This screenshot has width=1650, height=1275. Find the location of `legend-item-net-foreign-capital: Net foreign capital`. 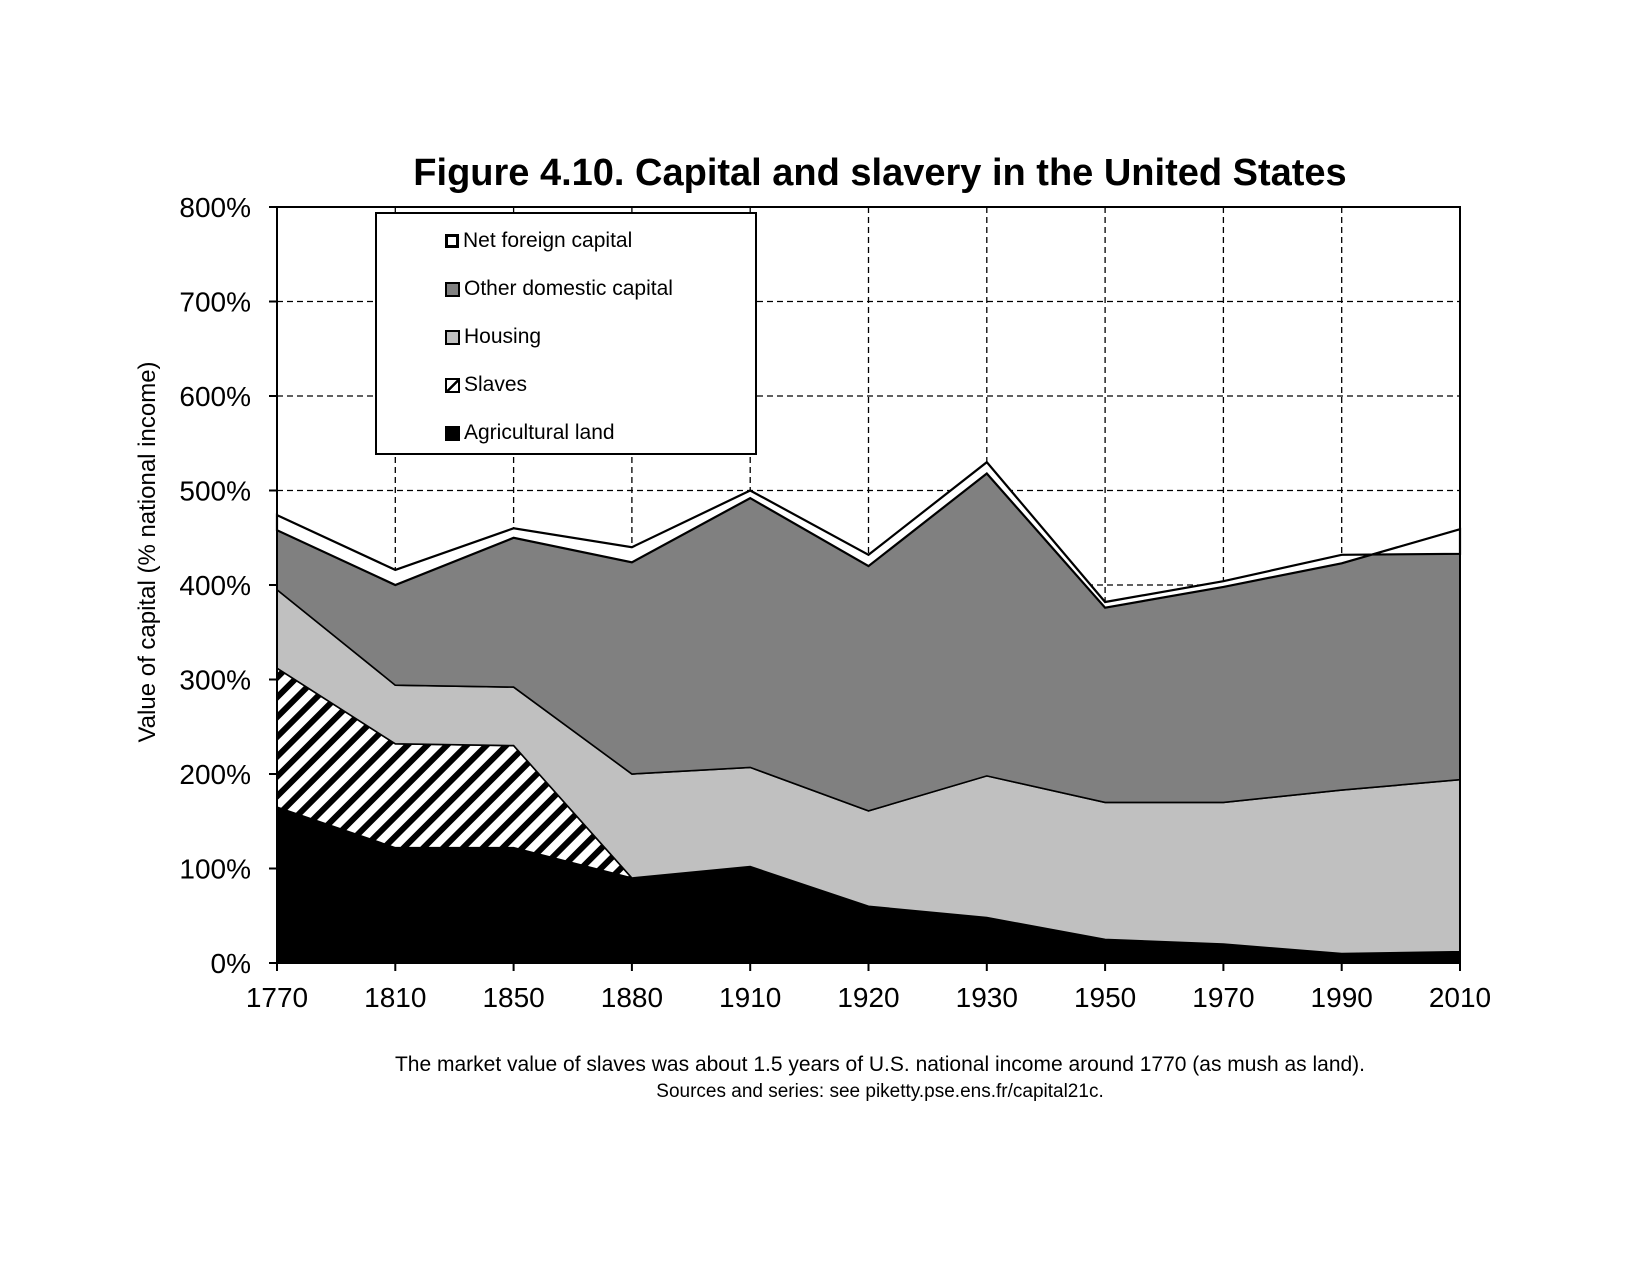

legend-item-net-foreign-capital: Net foreign capital is located at coordinates (538, 241).